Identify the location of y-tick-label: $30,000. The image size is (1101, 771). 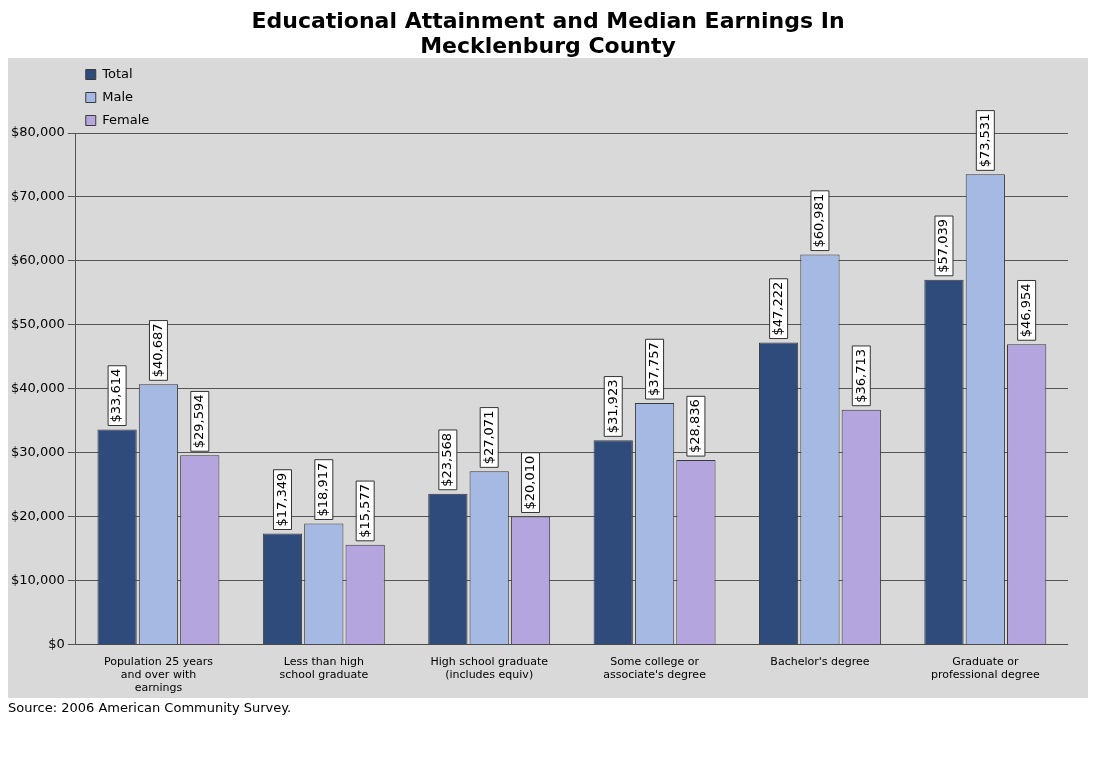
(37, 451).